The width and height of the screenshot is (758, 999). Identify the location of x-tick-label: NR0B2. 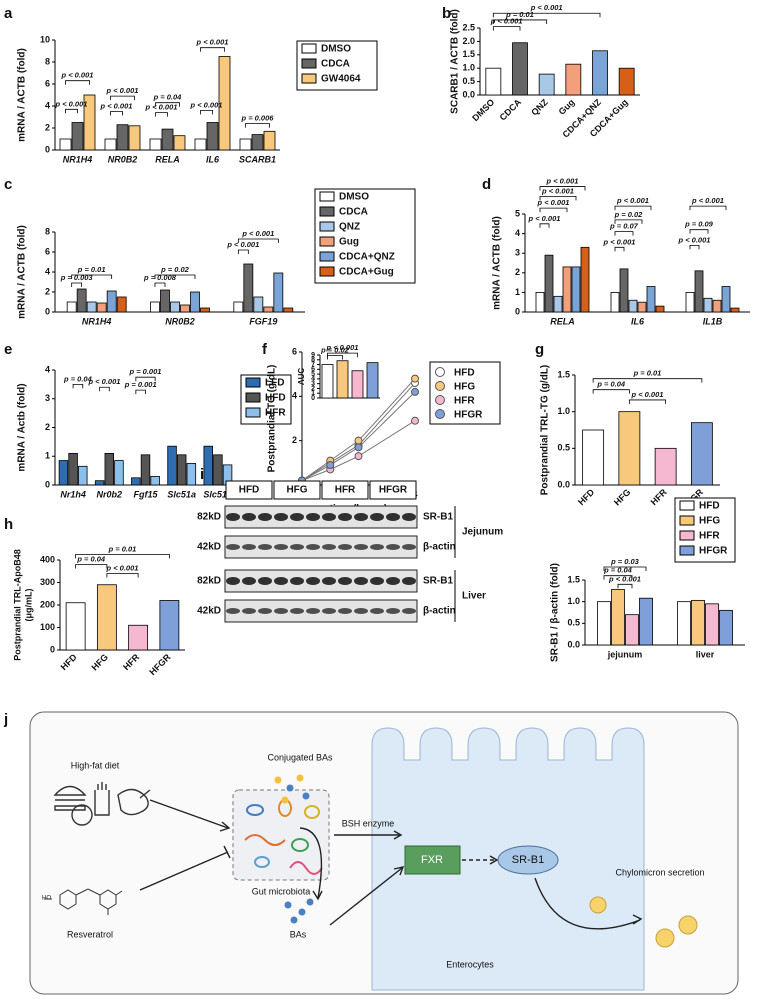
(123, 159).